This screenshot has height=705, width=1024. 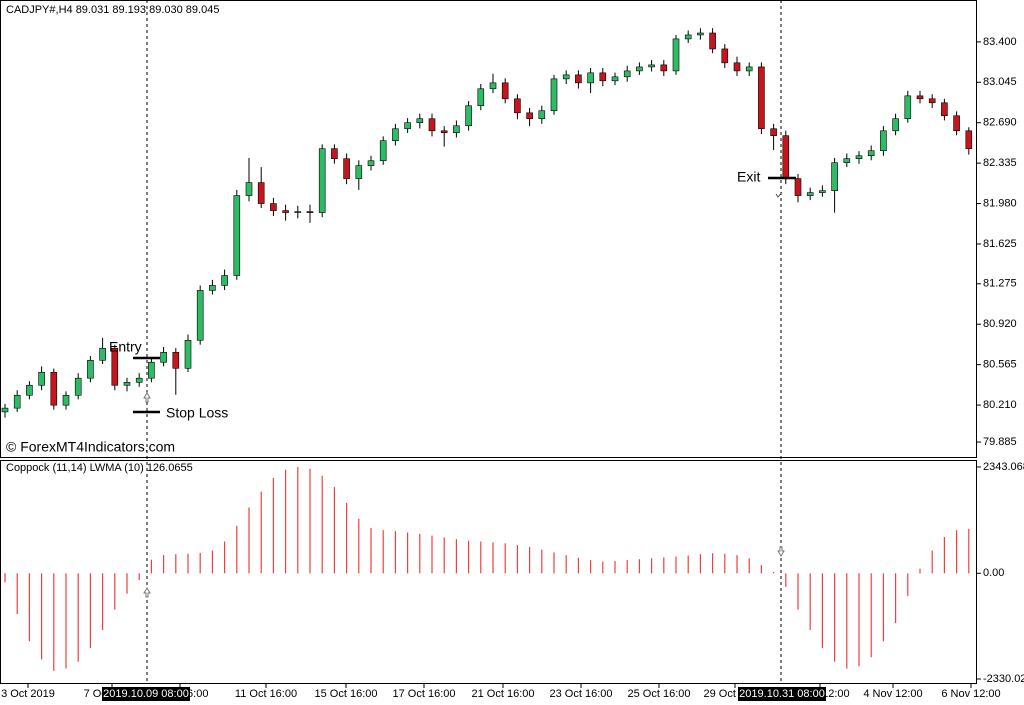 What do you see at coordinates (970, 694) in the screenshot?
I see `x-tick-label: 6 Nov 12:00` at bounding box center [970, 694].